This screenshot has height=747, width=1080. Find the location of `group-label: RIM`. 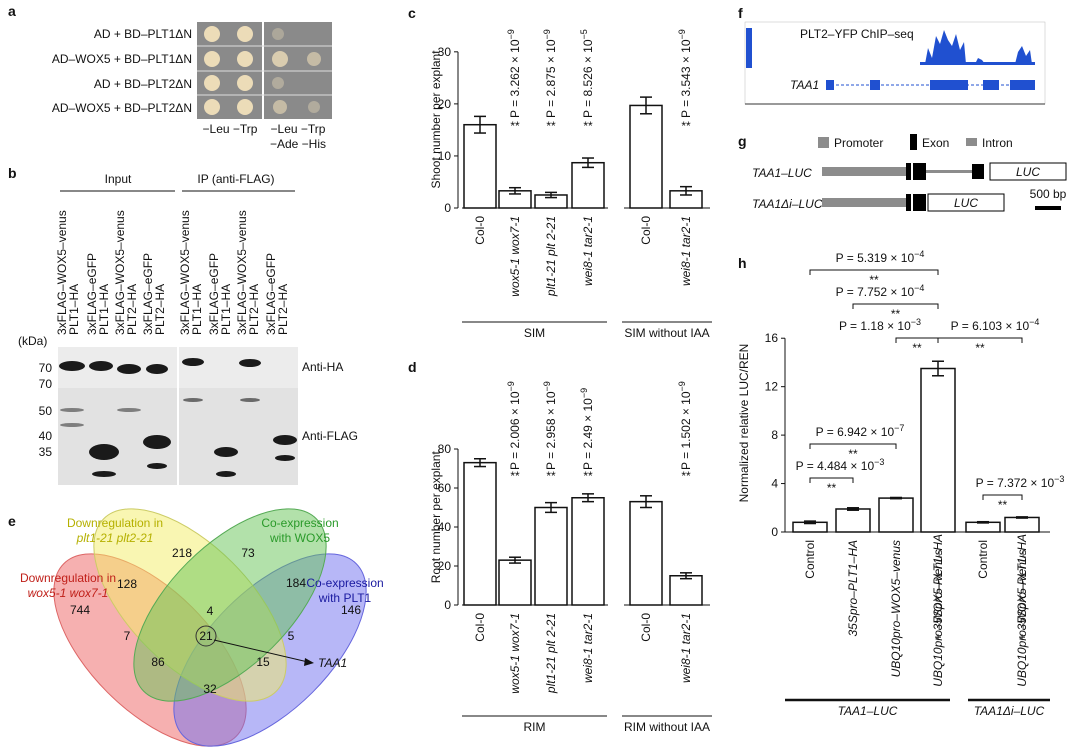

group-label: RIM is located at coordinates (535, 727).